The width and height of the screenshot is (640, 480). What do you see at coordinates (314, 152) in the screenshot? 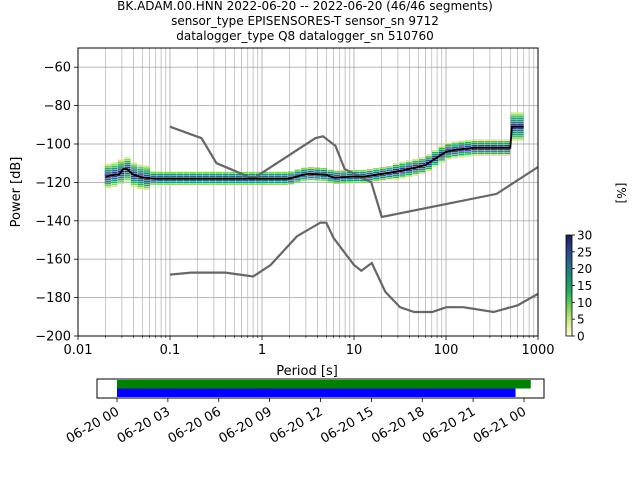
I see `mean-curve-layer` at bounding box center [314, 152].